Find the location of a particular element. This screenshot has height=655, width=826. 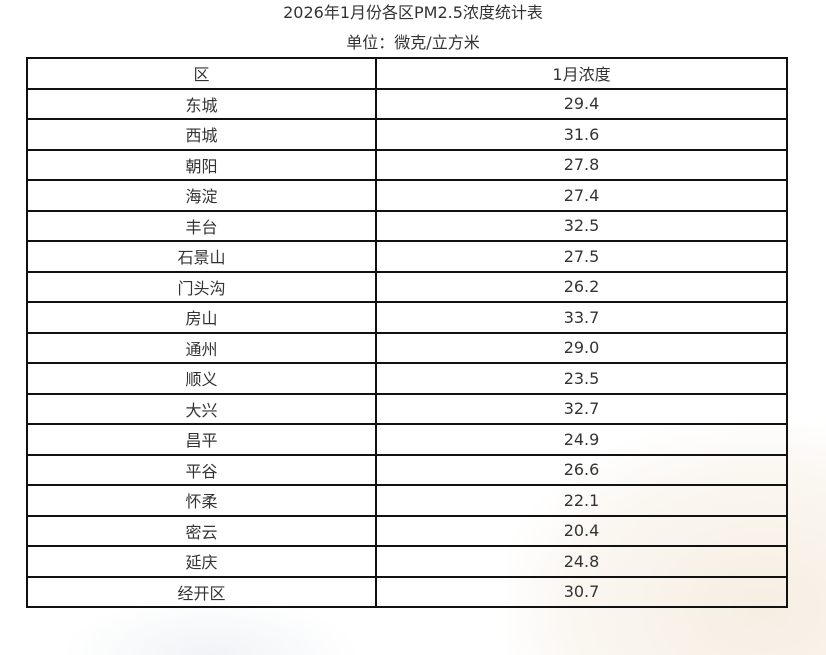

table-row: 昌平 24.9 is located at coordinates (407, 439).